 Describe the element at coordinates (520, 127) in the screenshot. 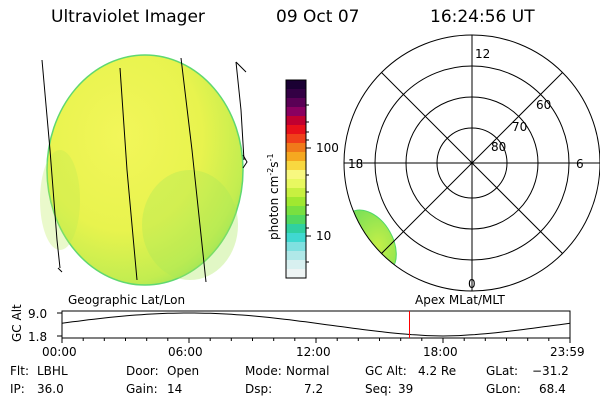

I see `mlat-label-70: 70` at that location.